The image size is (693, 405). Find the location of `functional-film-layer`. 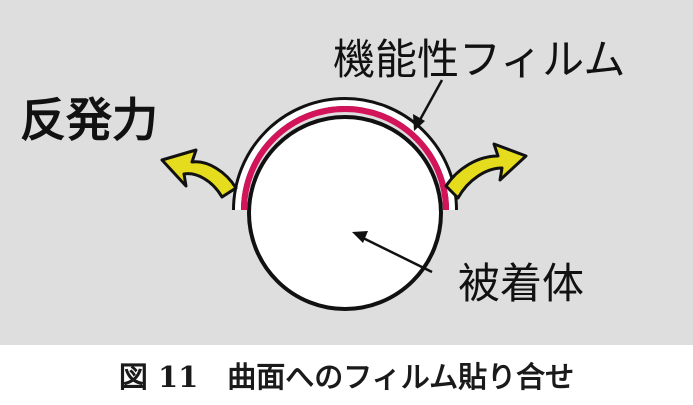

functional-film-layer is located at coordinates (345, 158).